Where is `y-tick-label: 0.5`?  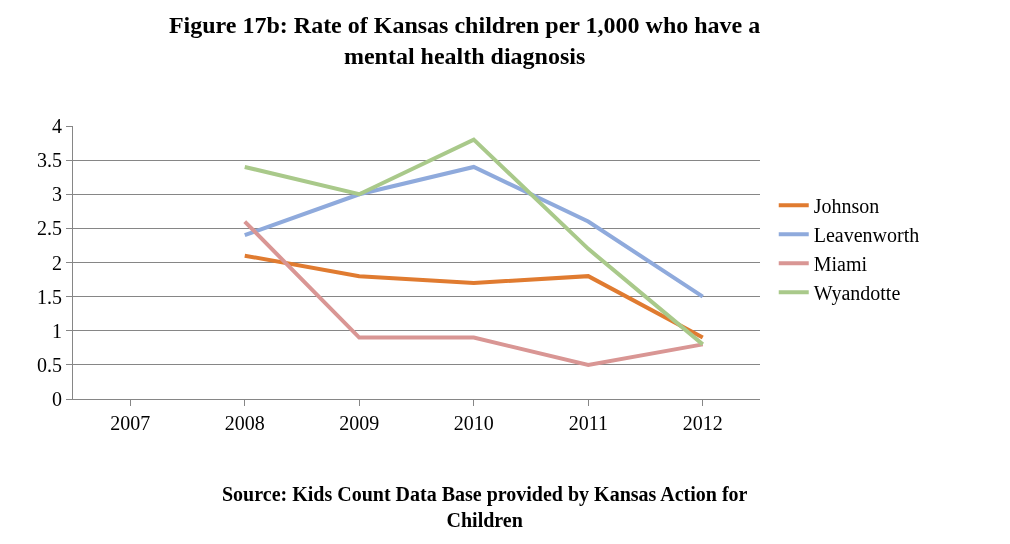 y-tick-label: 0.5 is located at coordinates (49, 364).